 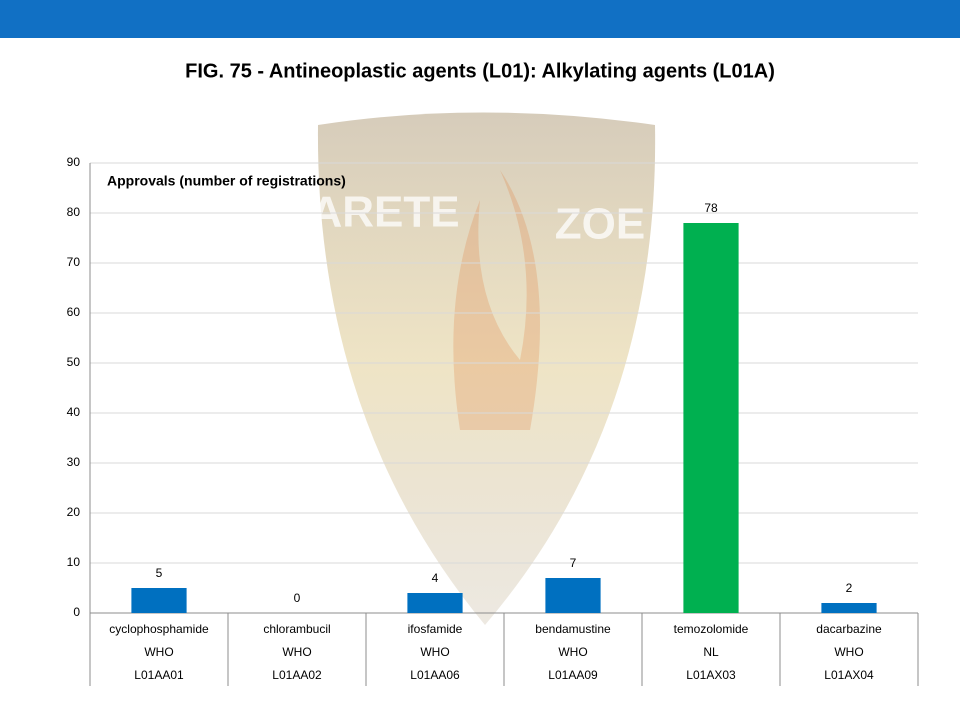 What do you see at coordinates (573, 563) in the screenshot?
I see `data-label: 7` at bounding box center [573, 563].